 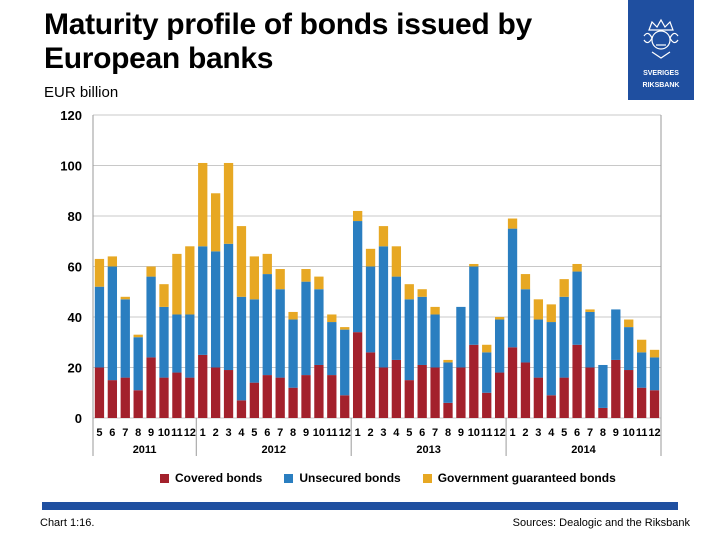 What do you see at coordinates (241, 433) in the screenshot?
I see `month-tick-label: 4` at bounding box center [241, 433].